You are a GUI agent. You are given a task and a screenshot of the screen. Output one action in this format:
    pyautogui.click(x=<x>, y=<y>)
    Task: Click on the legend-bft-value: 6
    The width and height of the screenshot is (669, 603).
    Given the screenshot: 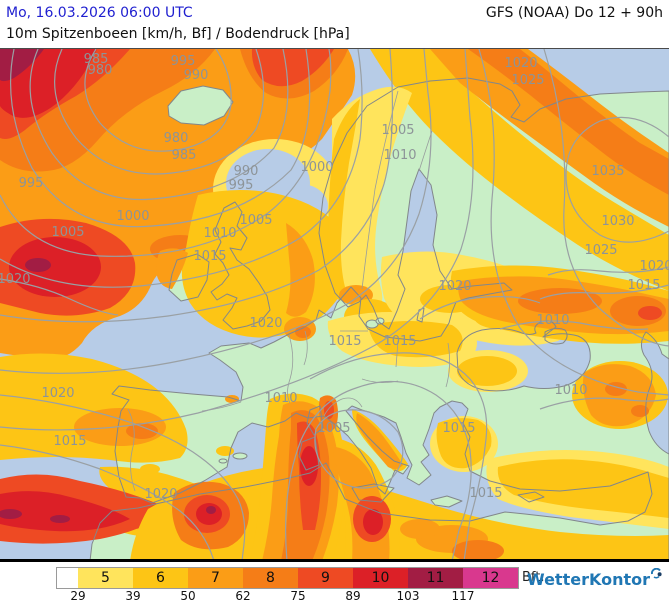 What is the action you would take?
    pyautogui.click(x=160, y=578)
    